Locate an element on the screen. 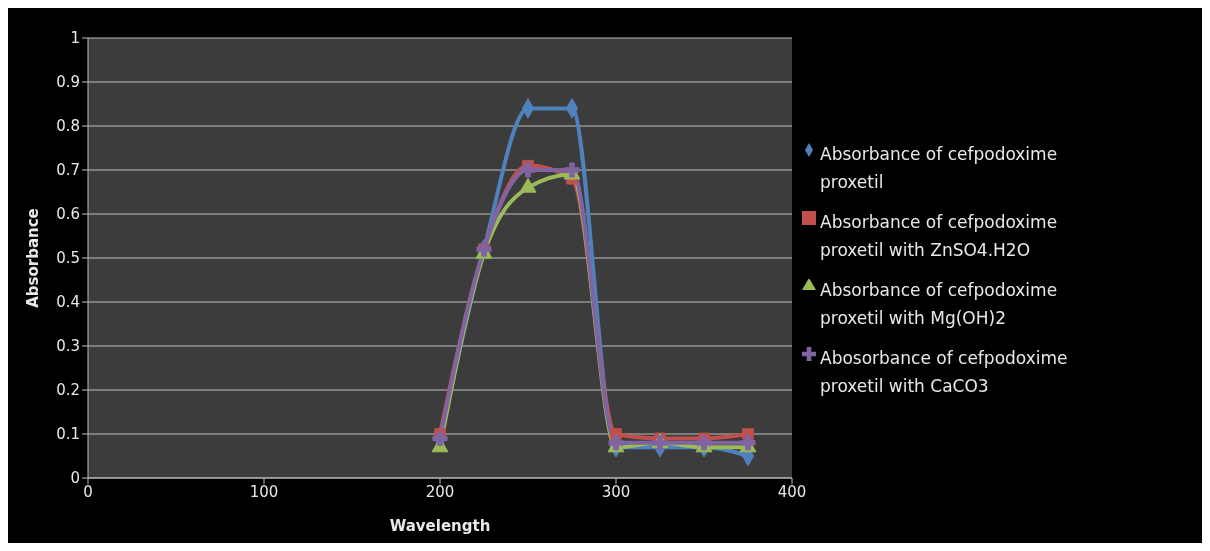 The width and height of the screenshot is (1210, 551). x-tick-label: 400 is located at coordinates (792, 491).